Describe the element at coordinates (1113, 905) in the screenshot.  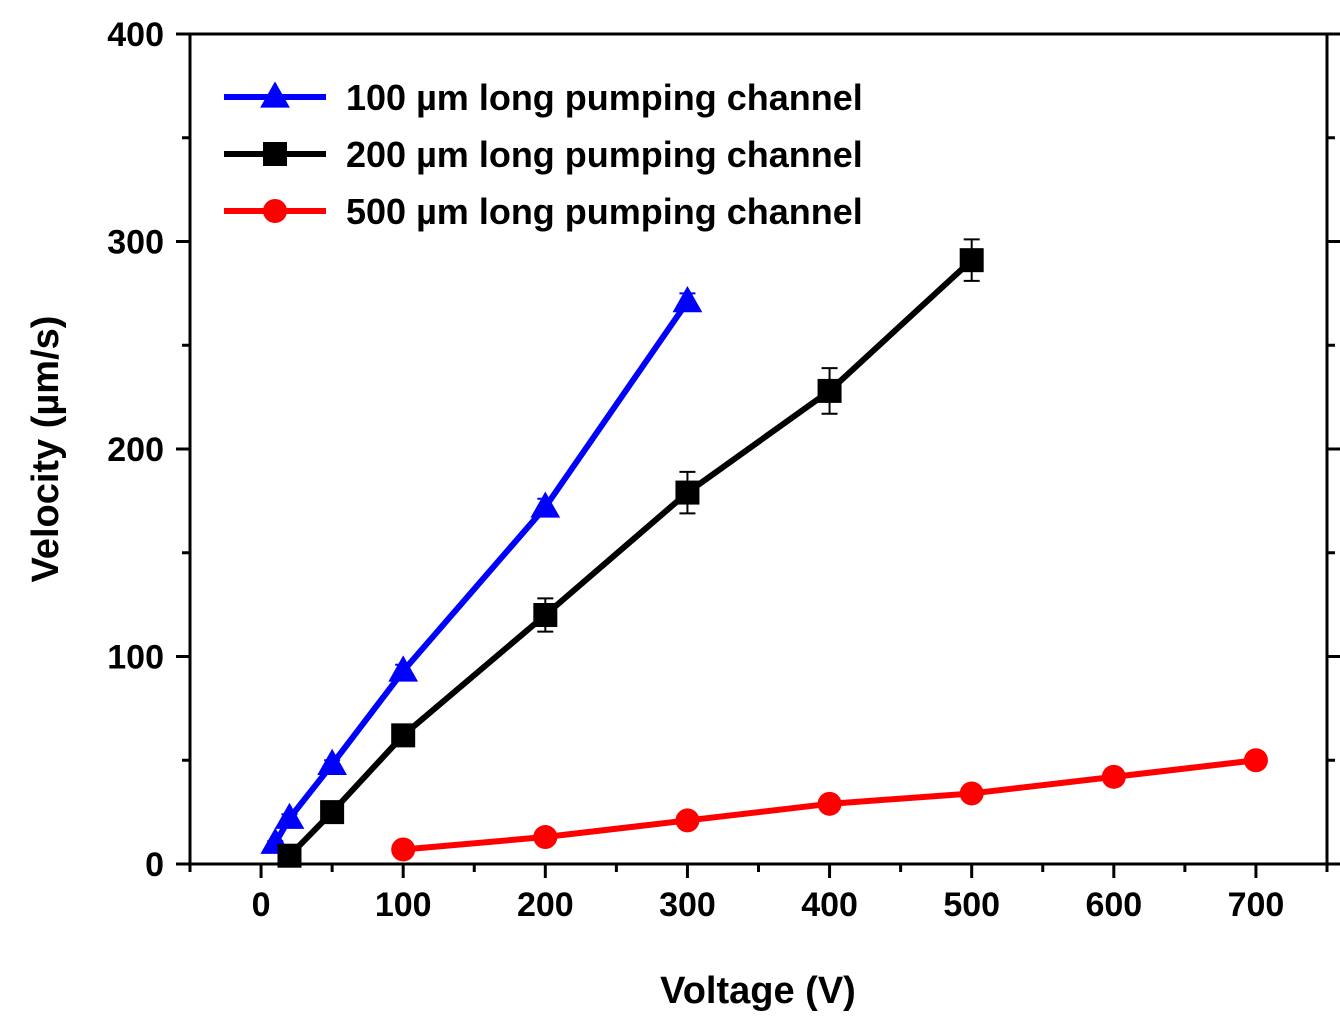
I see `x-tick-label: 600` at that location.